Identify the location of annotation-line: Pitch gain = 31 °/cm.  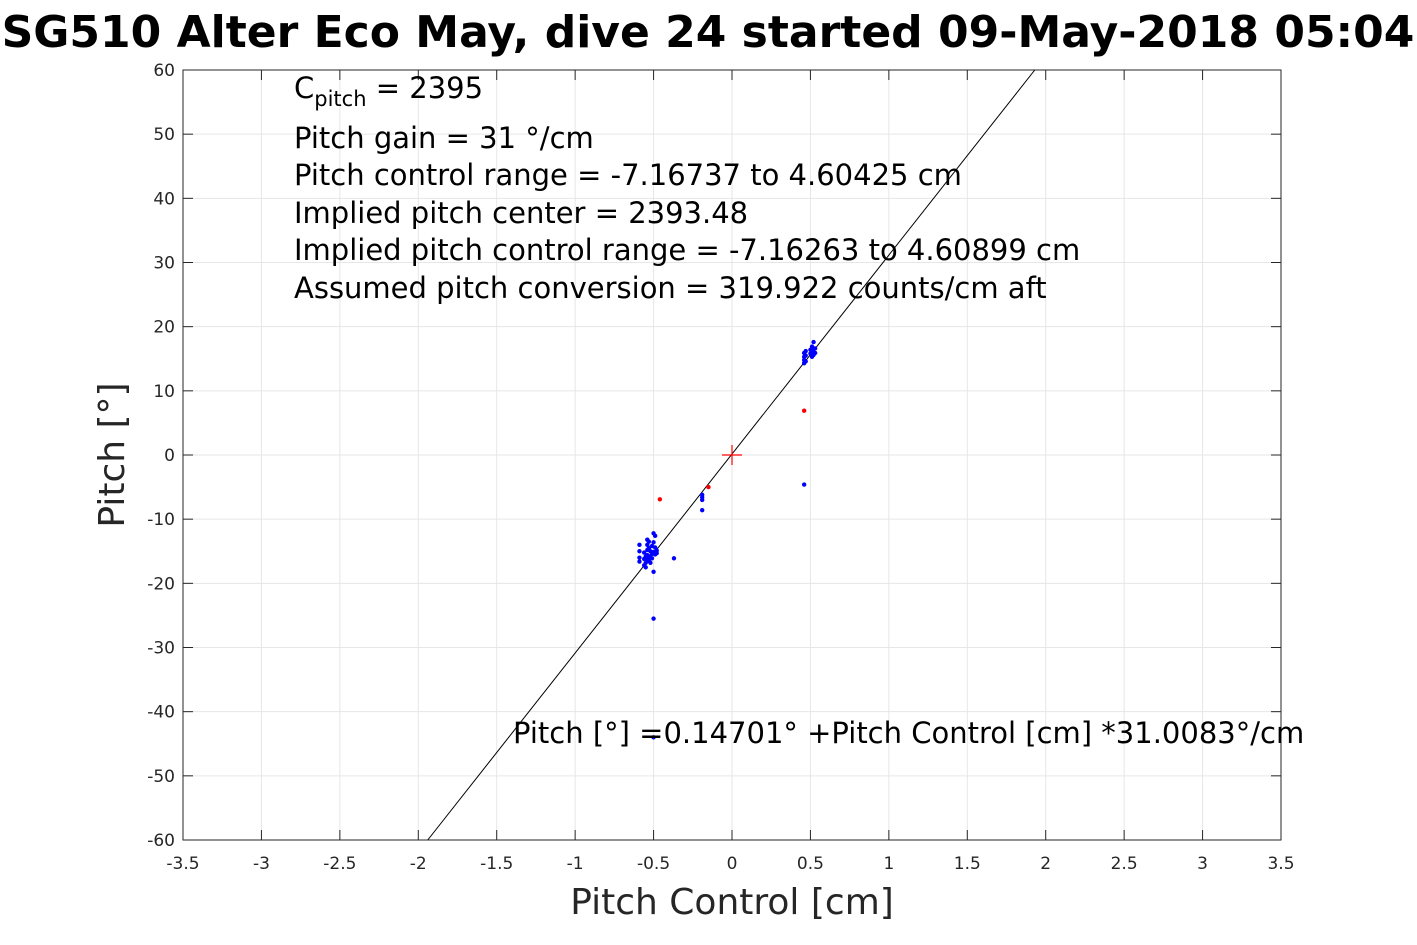
(444, 138).